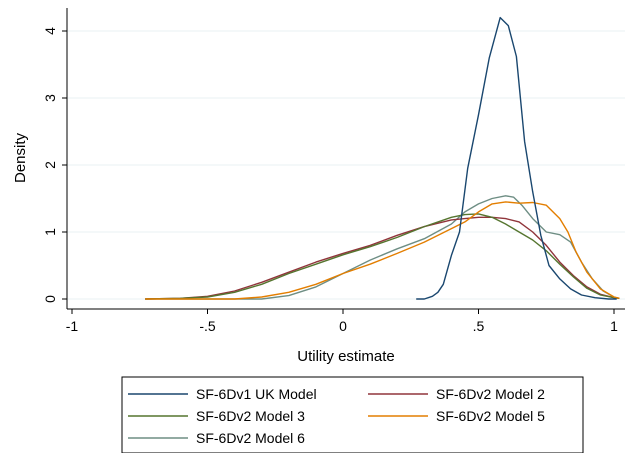  I want to click on y-tick-label: 1, so click(50, 232).